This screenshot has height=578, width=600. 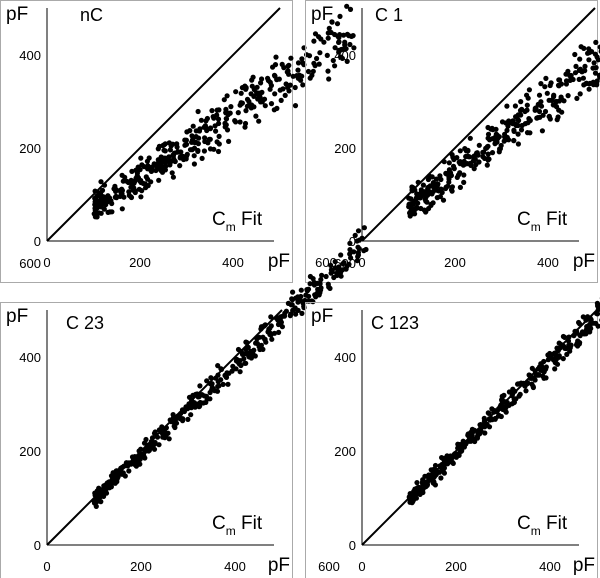 What do you see at coordinates (91, 15) in the screenshot?
I see `panel-title: nC` at bounding box center [91, 15].